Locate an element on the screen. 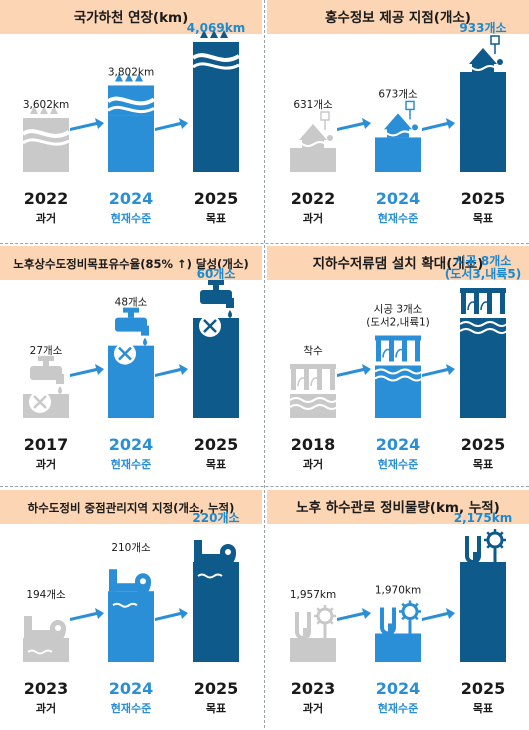 The width and height of the screenshot is (529, 730). data-label: 631개소 is located at coordinates (313, 105).